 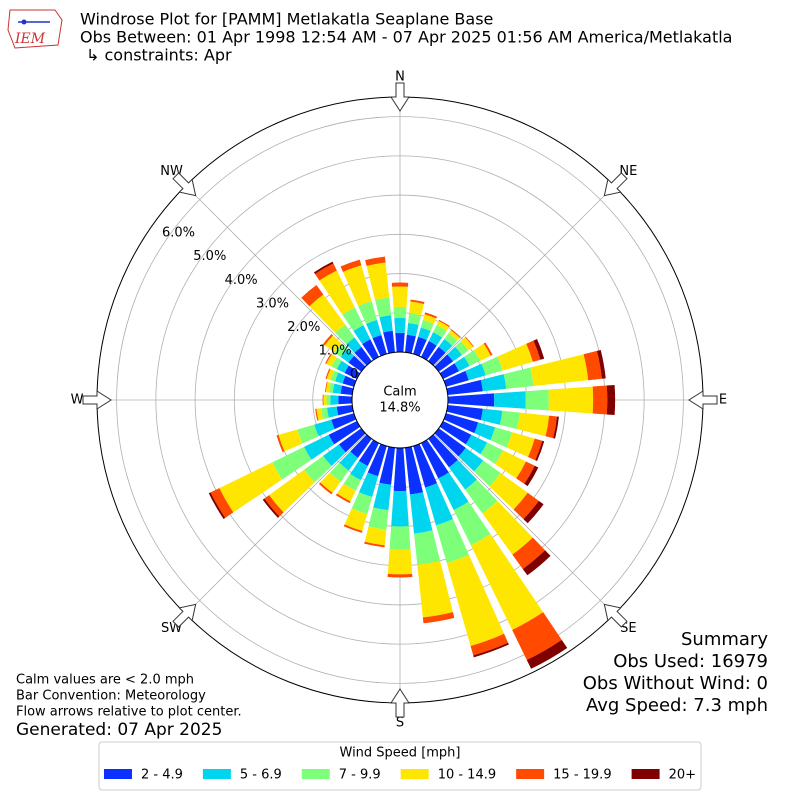 What do you see at coordinates (582, 775) in the screenshot?
I see `legend-label: 15 - 19.9` at bounding box center [582, 775].